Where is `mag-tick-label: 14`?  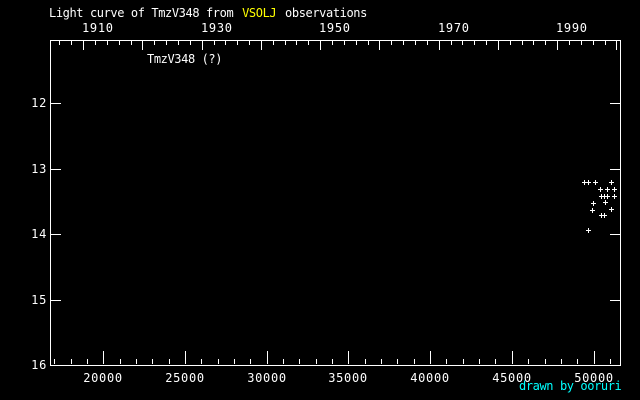 mag-tick-label: 14 is located at coordinates (39, 234).